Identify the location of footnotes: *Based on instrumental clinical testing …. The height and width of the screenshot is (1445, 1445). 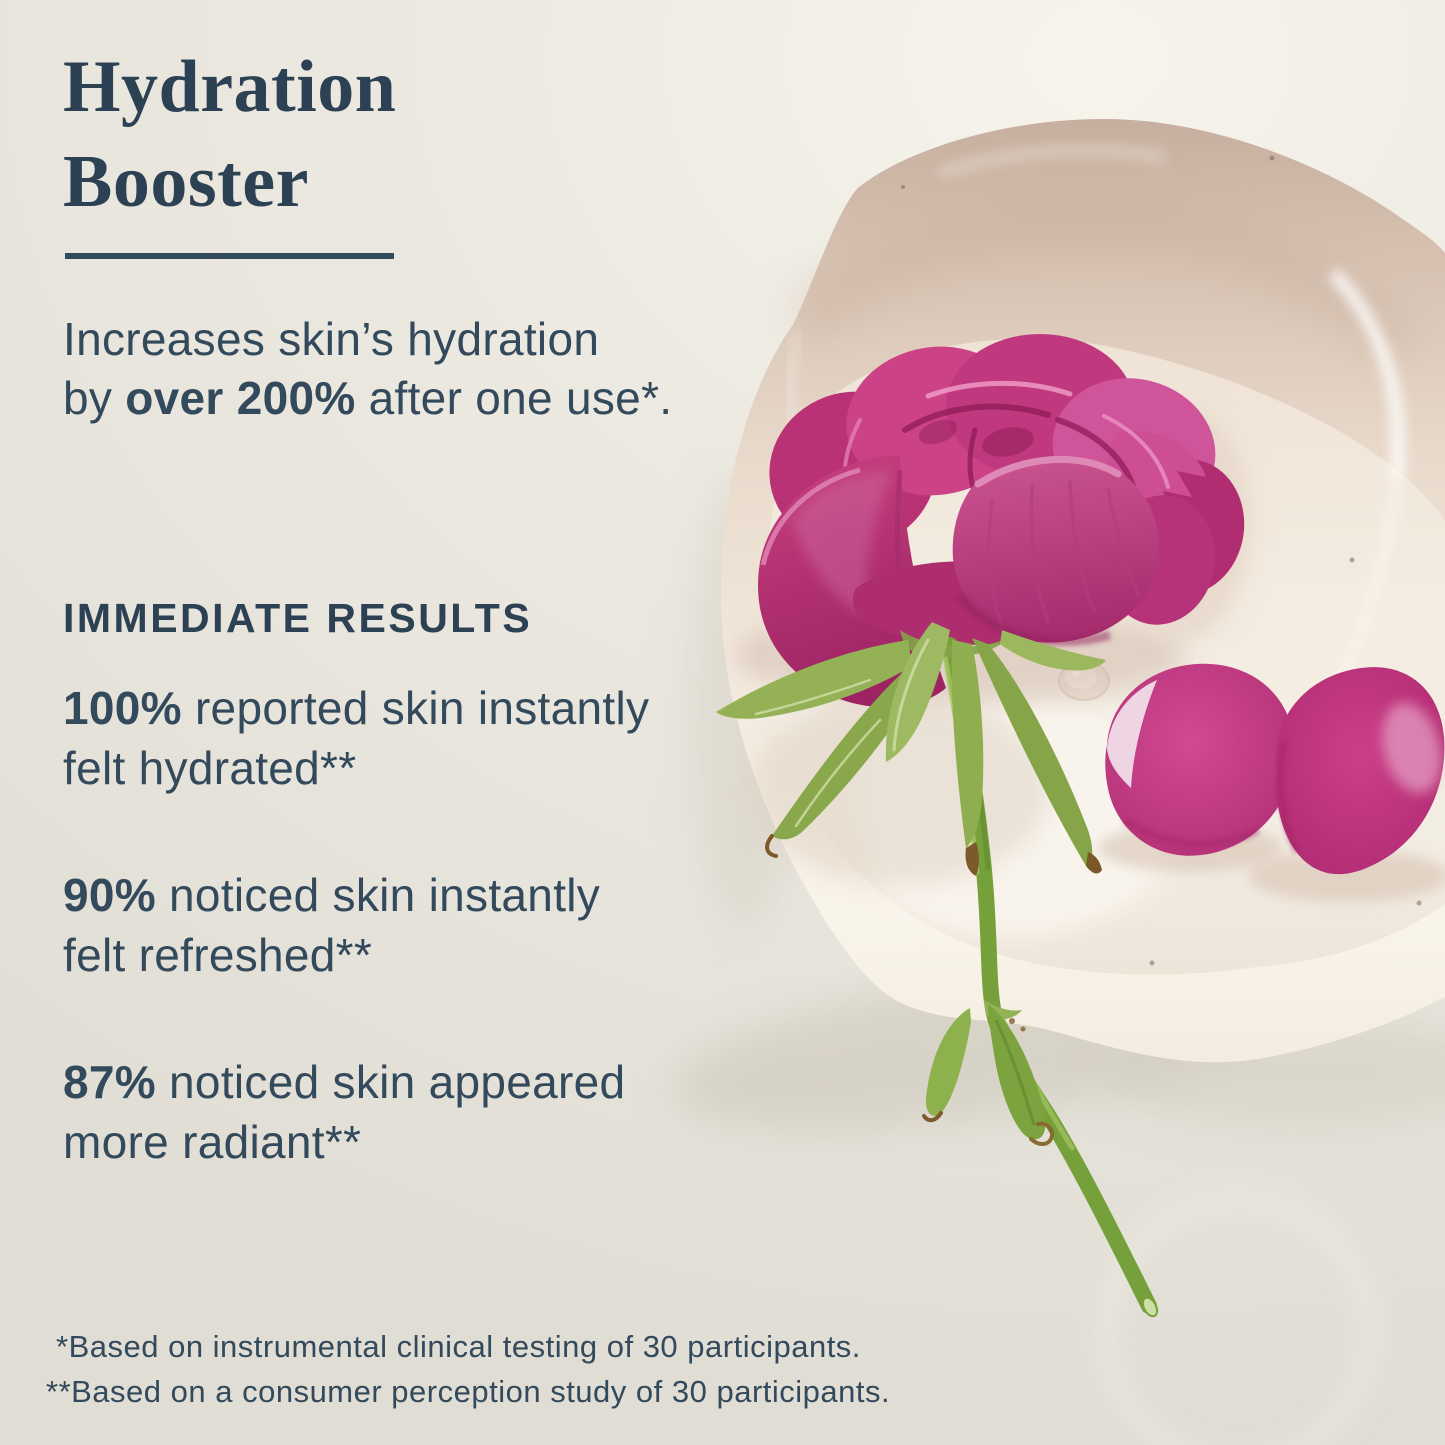
(468, 1369).